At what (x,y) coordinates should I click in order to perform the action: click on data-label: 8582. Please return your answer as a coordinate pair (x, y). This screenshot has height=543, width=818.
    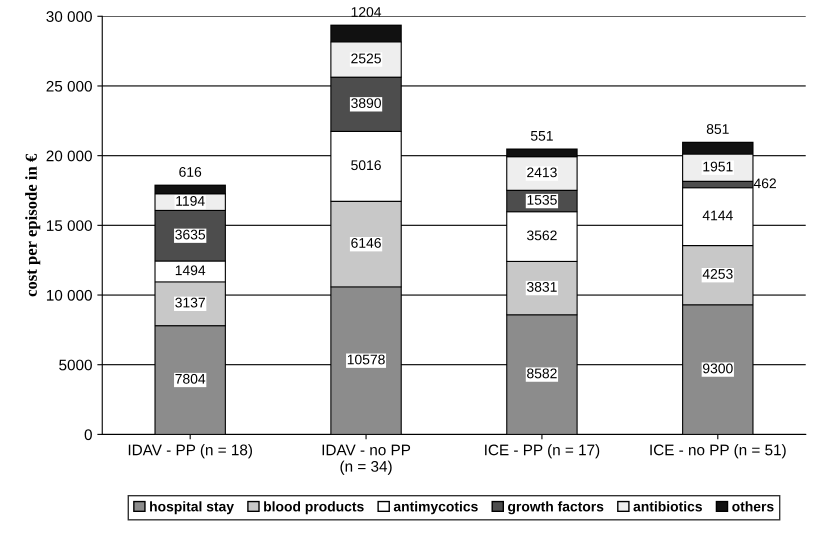
    Looking at the image, I should click on (542, 373).